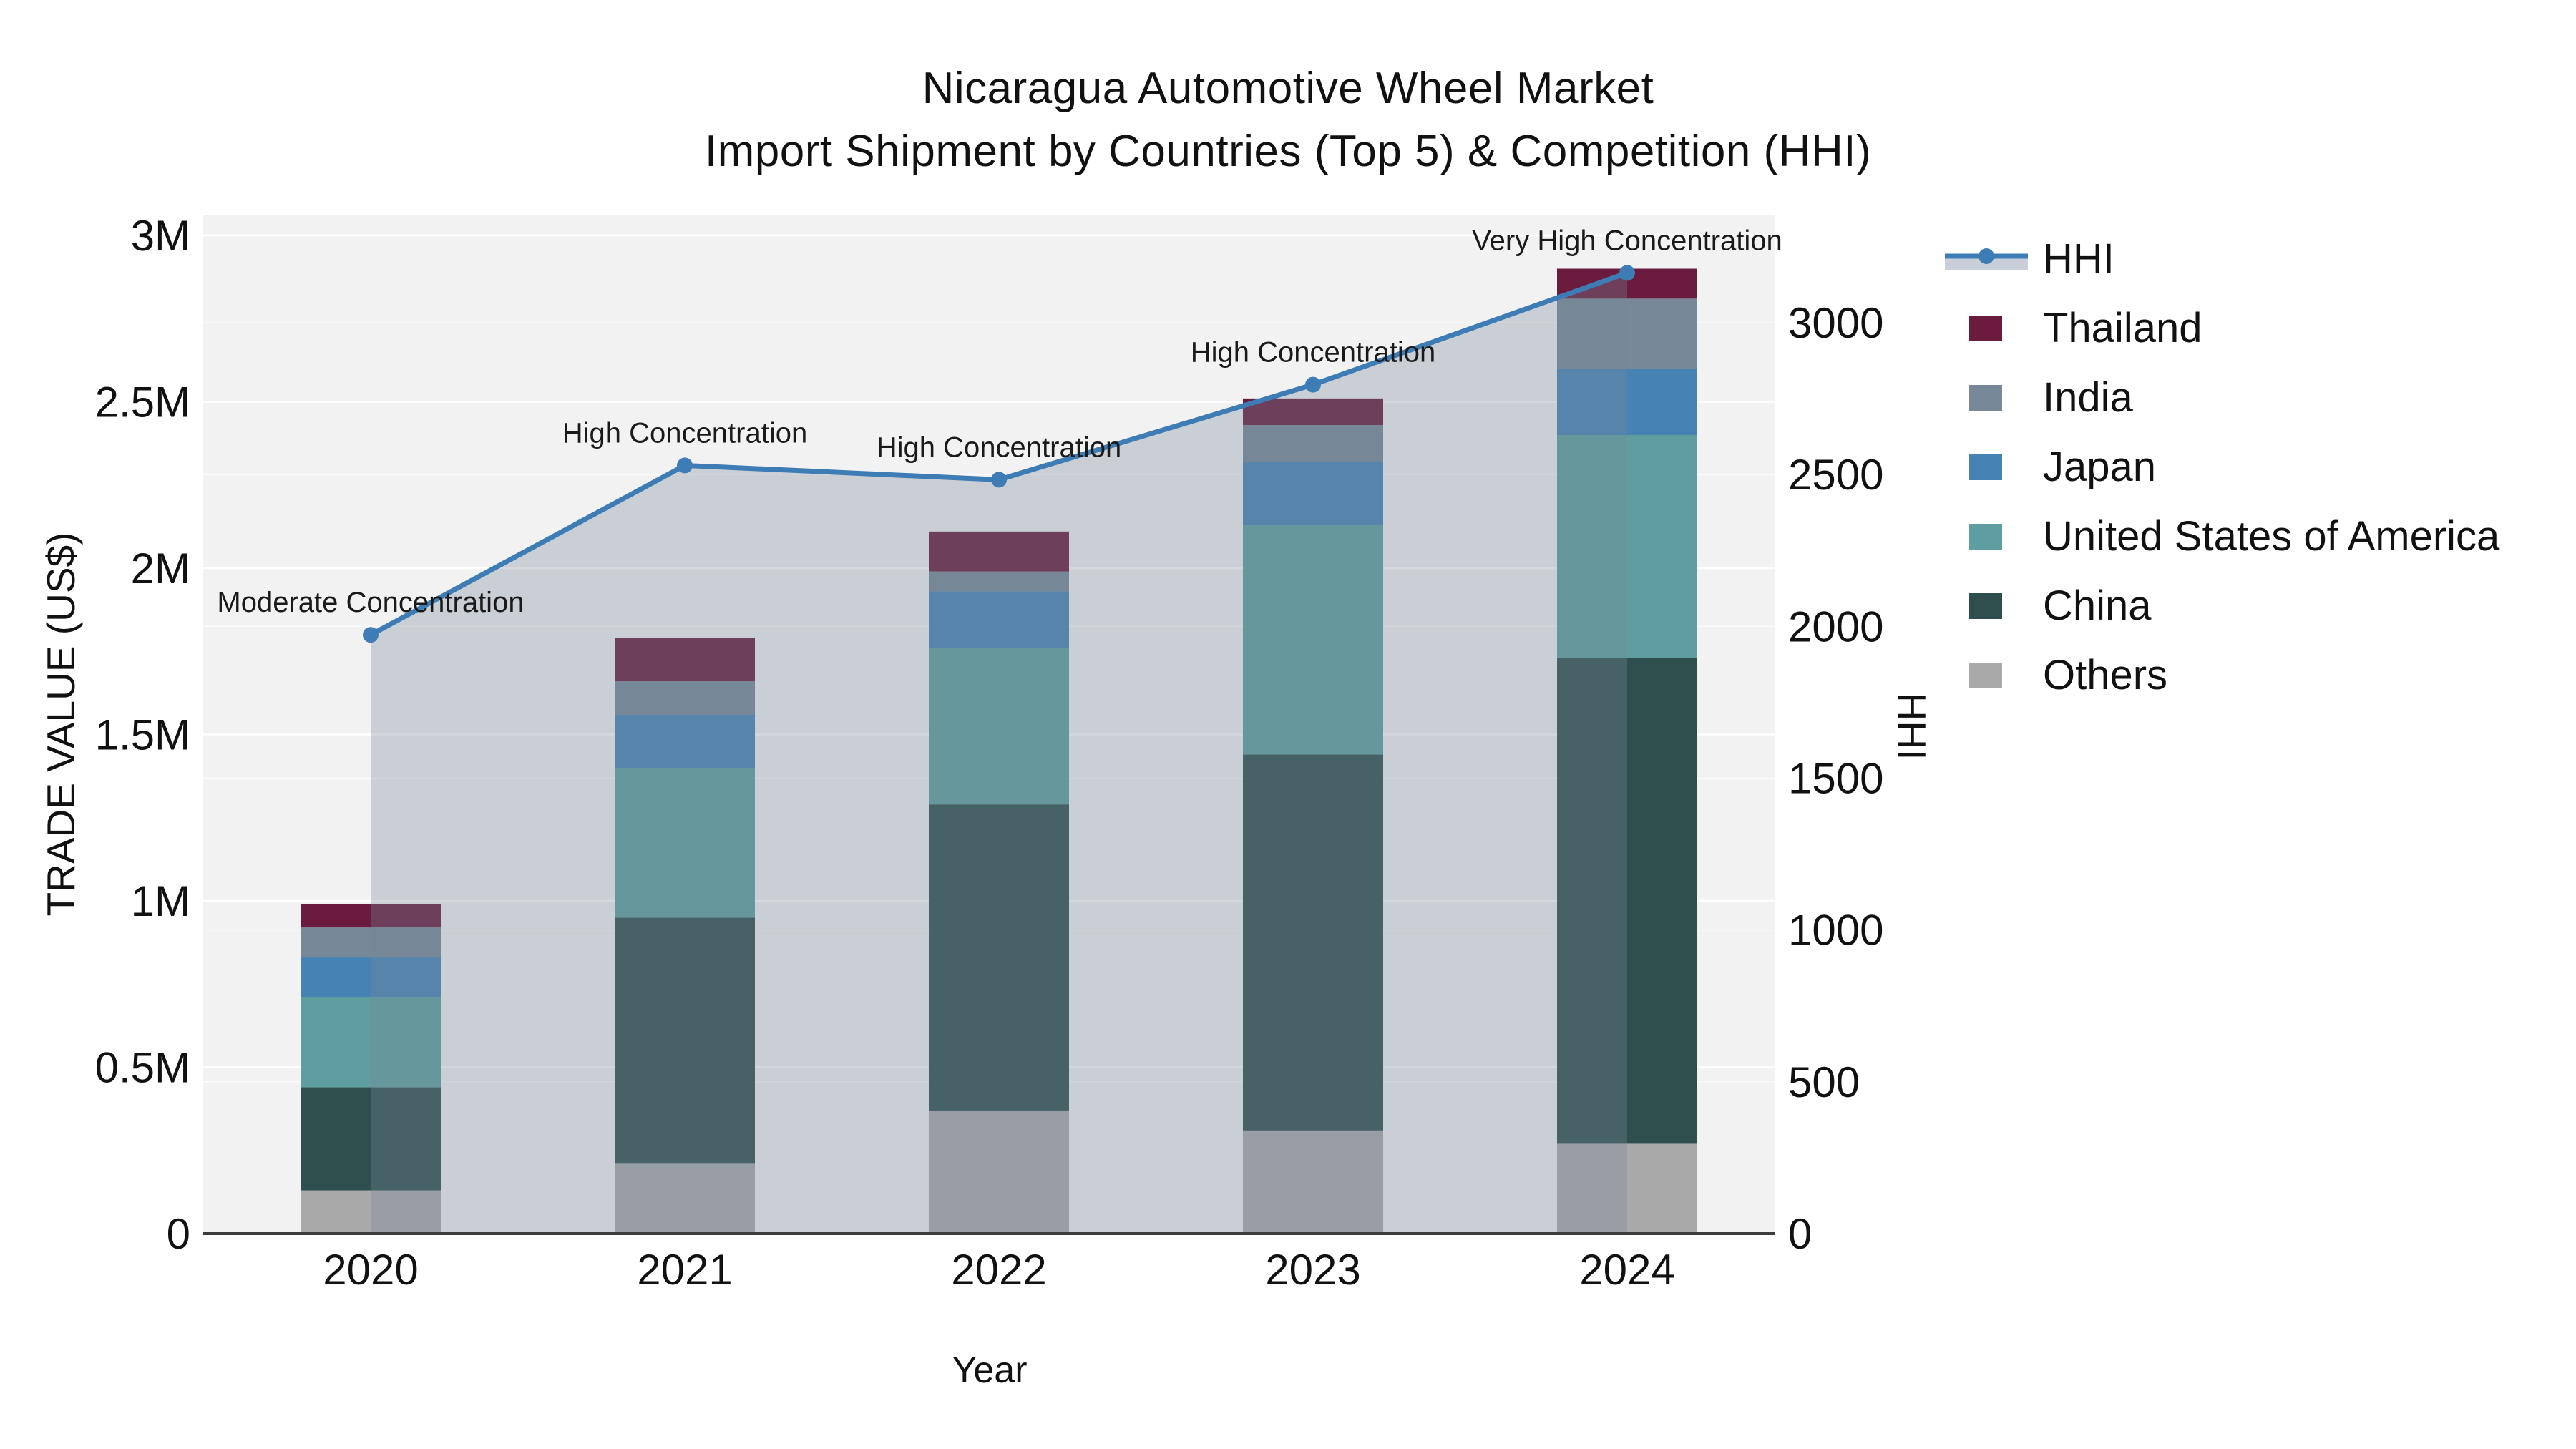  What do you see at coordinates (142, 402) in the screenshot?
I see `y-left-tick-label: 2.5M` at bounding box center [142, 402].